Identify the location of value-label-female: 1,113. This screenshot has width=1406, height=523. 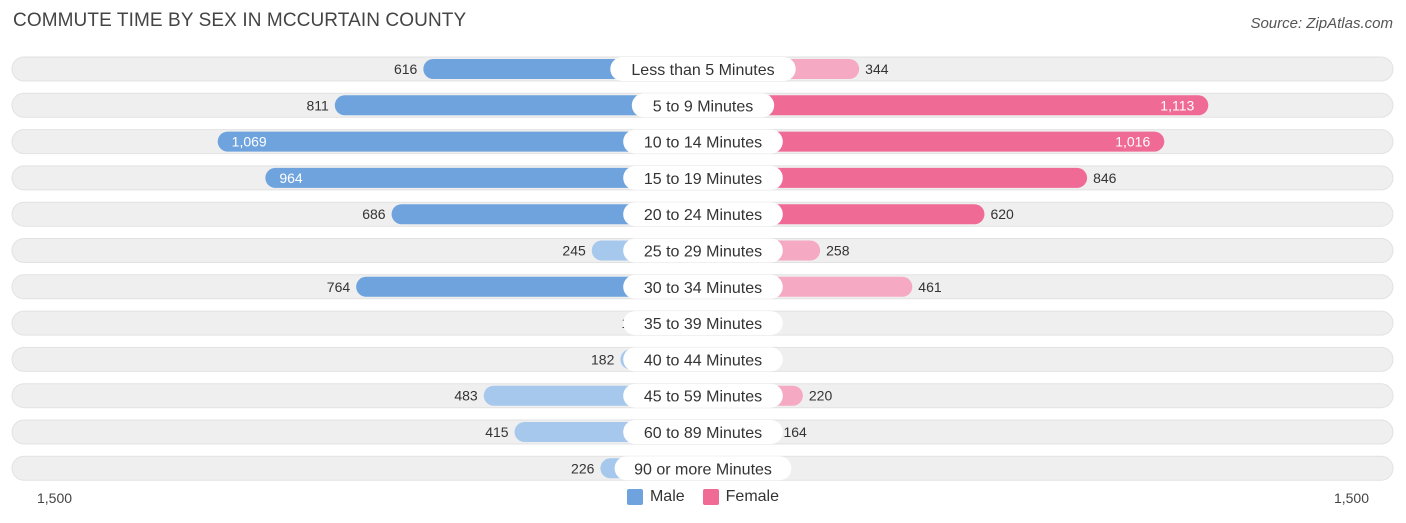
(1177, 105).